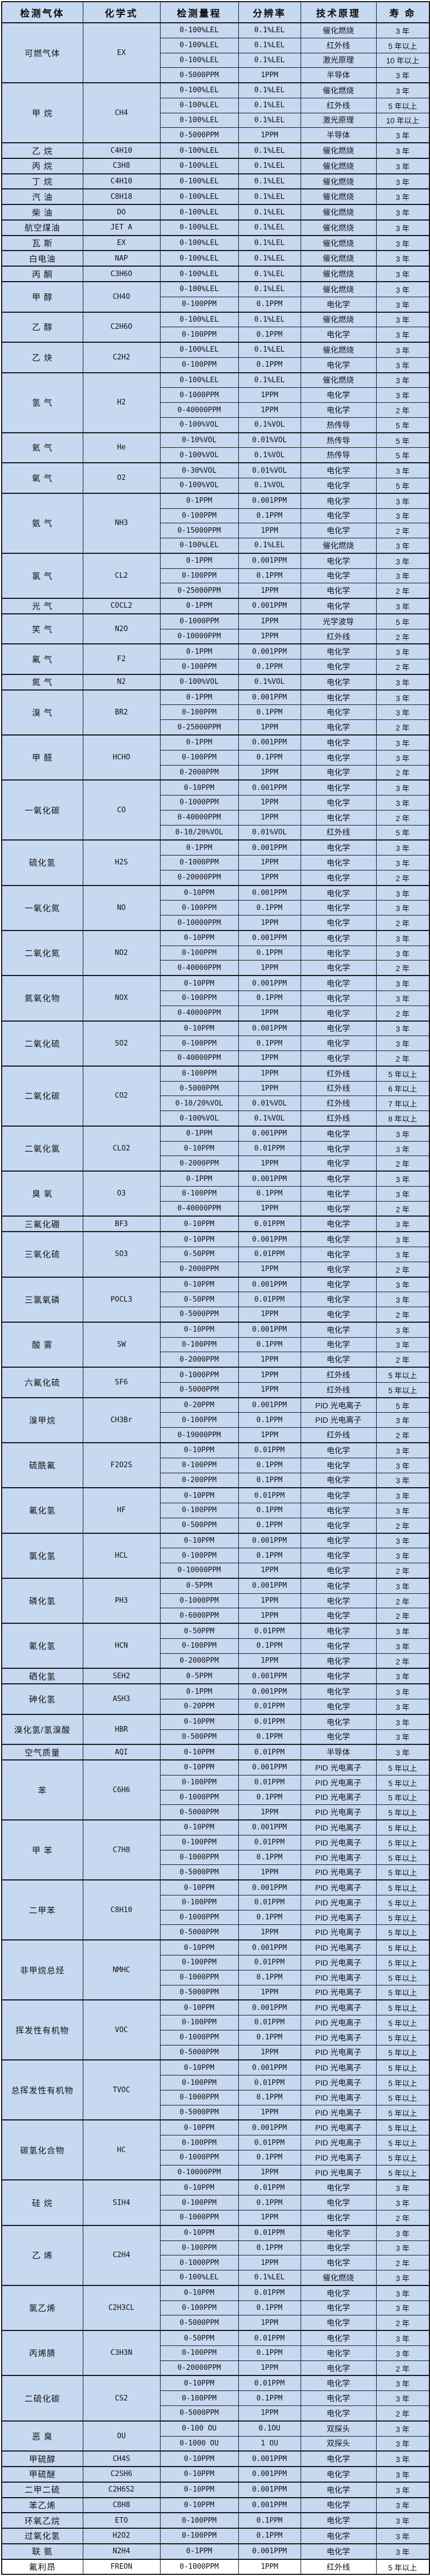  Describe the element at coordinates (269, 440) in the screenshot. I see `resolution-cell: 0.01%VOL` at that location.